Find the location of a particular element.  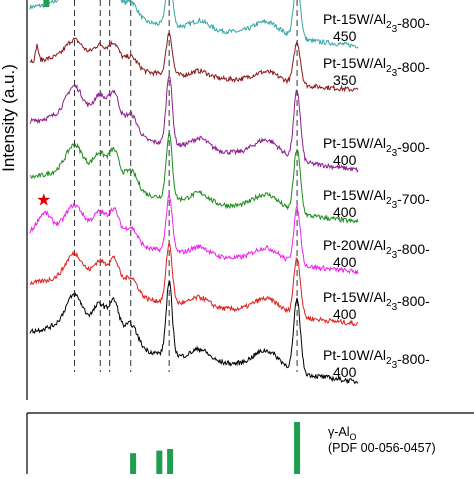

markers: ★ is located at coordinates (43, 104).